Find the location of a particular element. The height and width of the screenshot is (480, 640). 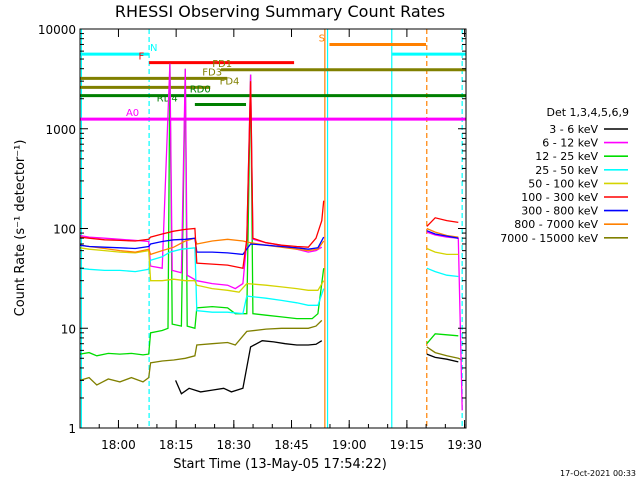

x-tick-label-1: 18:15 is located at coordinates (176, 445).